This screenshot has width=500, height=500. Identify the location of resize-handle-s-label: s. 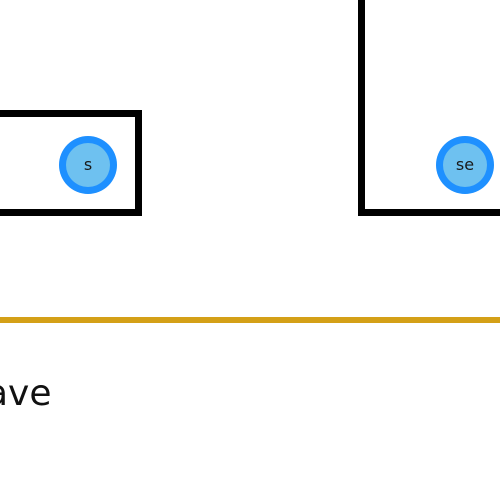
(88, 165).